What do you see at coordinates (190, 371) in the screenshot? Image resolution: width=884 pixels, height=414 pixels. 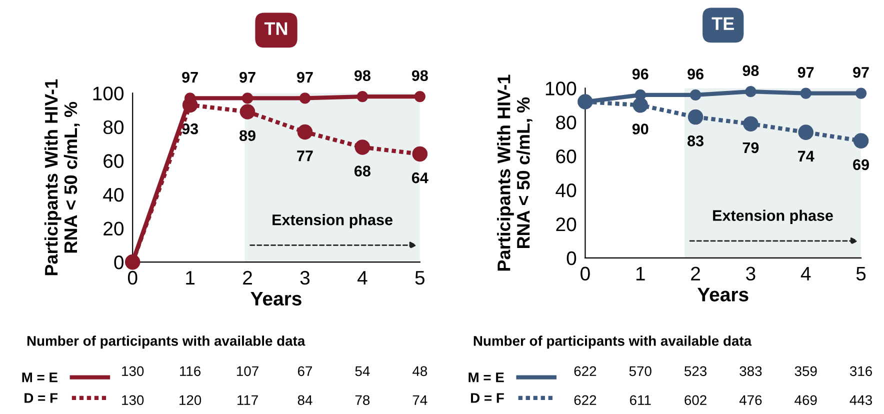 I see `text: 116` at bounding box center [190, 371].